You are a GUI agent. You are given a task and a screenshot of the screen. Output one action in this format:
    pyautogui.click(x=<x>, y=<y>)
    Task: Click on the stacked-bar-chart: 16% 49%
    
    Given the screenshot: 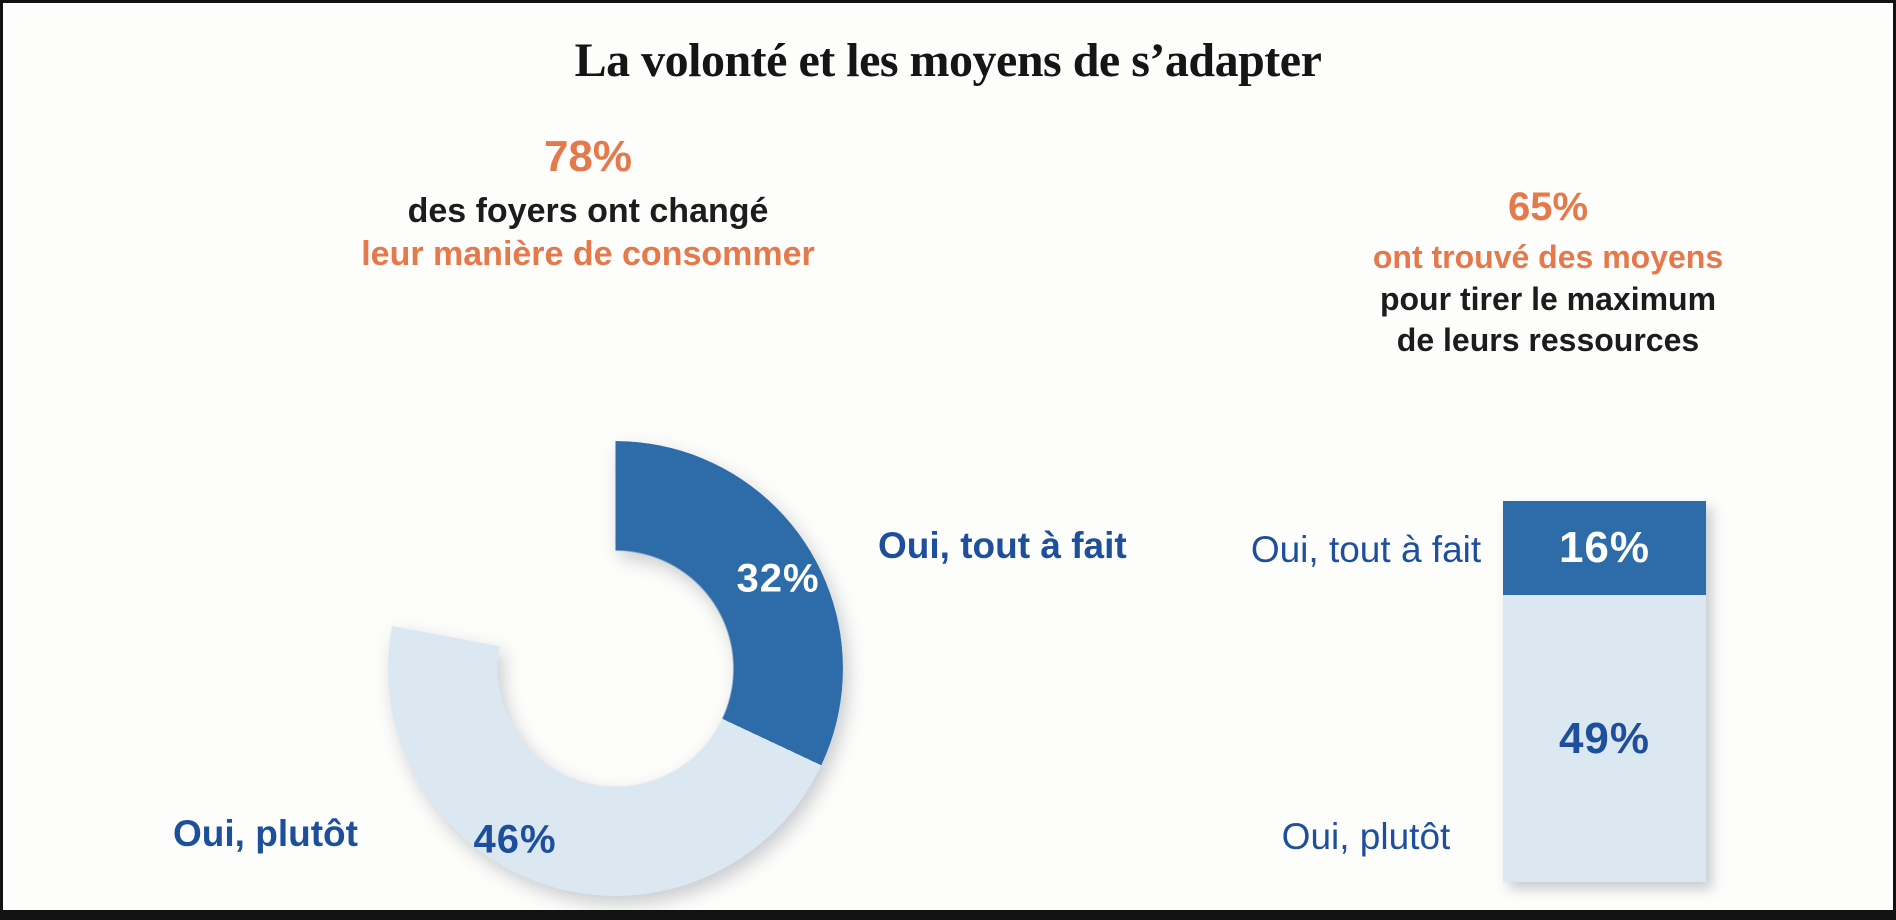 What is the action you would take?
    pyautogui.click(x=1604, y=691)
    